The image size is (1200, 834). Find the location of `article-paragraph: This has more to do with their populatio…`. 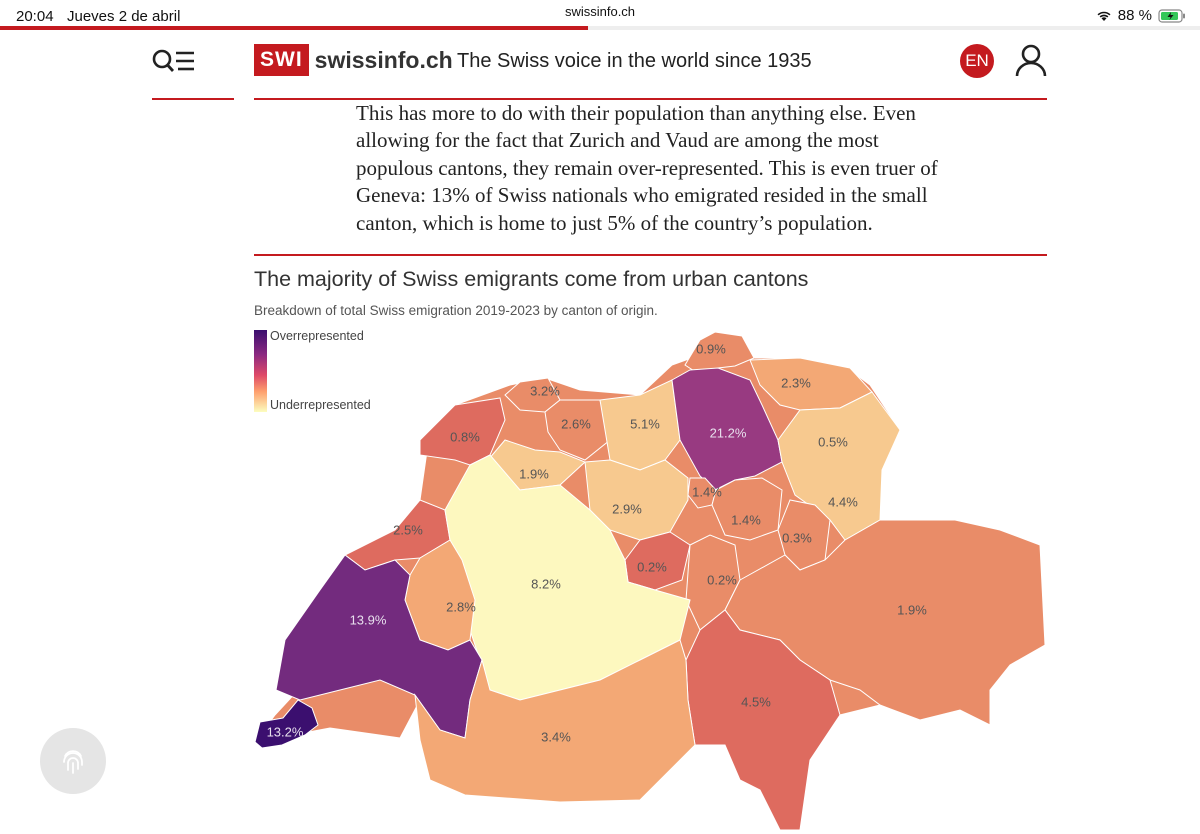

article-paragraph: This has more to do with their populatio… is located at coordinates (647, 168).